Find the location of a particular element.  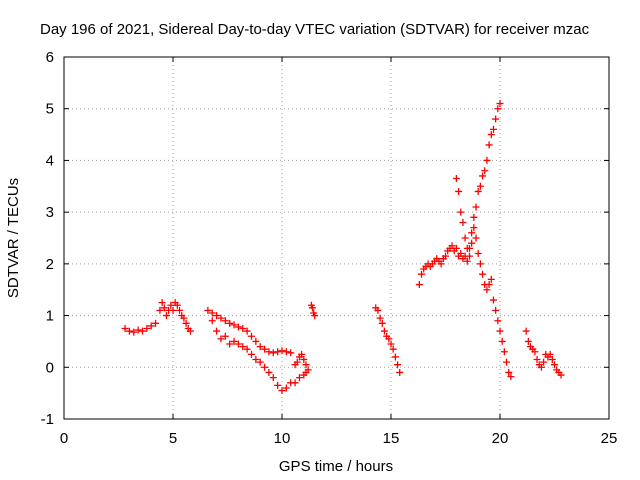

x-tick-label: 25 is located at coordinates (609, 438).